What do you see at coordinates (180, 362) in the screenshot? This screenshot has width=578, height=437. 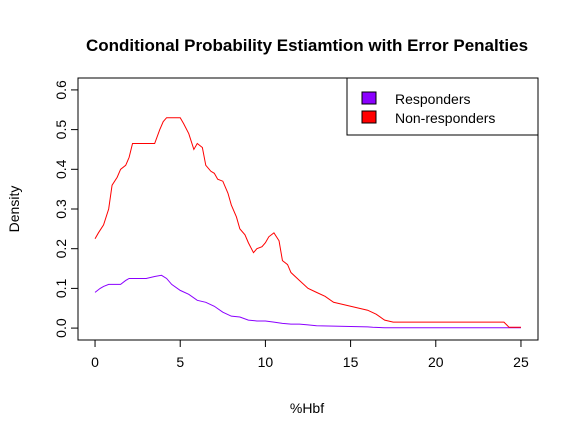 I see `x-tick-label: 5` at bounding box center [180, 362].